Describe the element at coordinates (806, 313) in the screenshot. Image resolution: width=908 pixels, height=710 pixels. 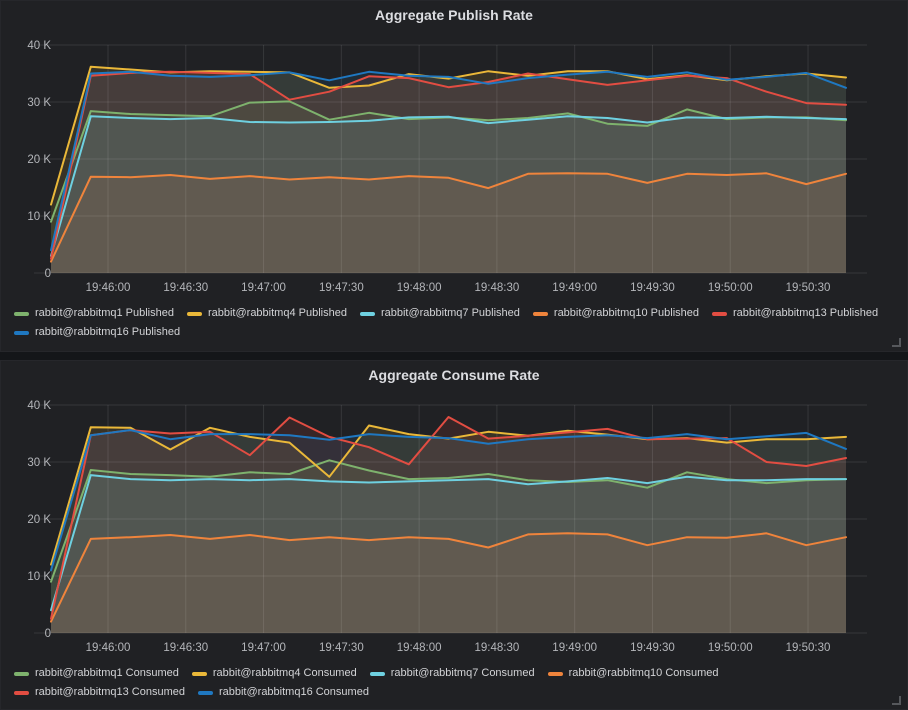
I see `legend-series-label: rabbit@rabbitmq13 Published` at that location.